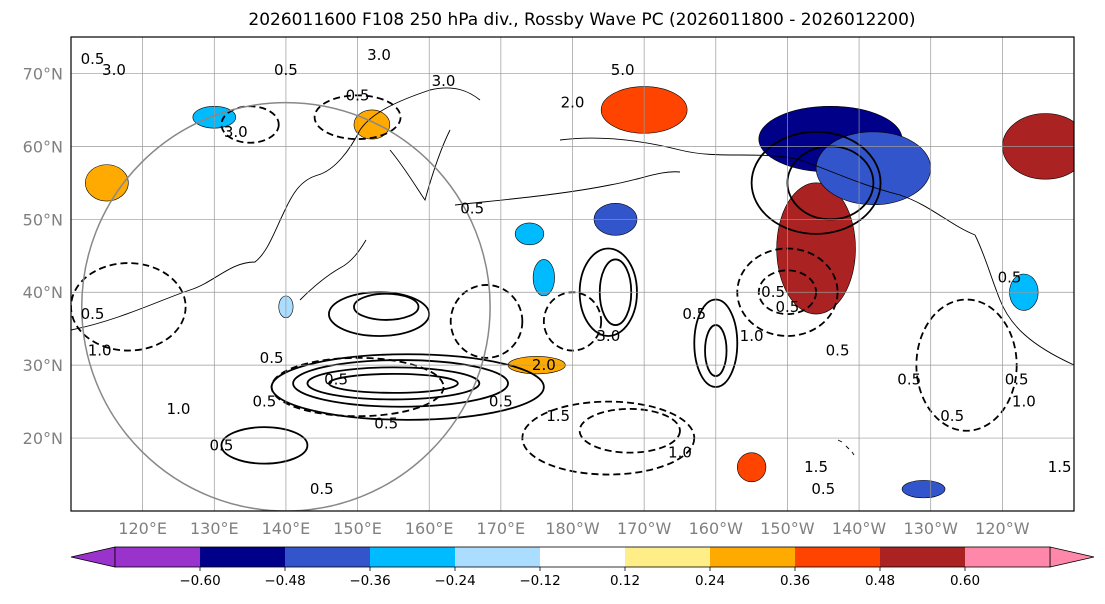 This screenshot has height=604, width=1105. Describe the element at coordinates (333, 270) in the screenshot. I see `coastline-japan` at that location.